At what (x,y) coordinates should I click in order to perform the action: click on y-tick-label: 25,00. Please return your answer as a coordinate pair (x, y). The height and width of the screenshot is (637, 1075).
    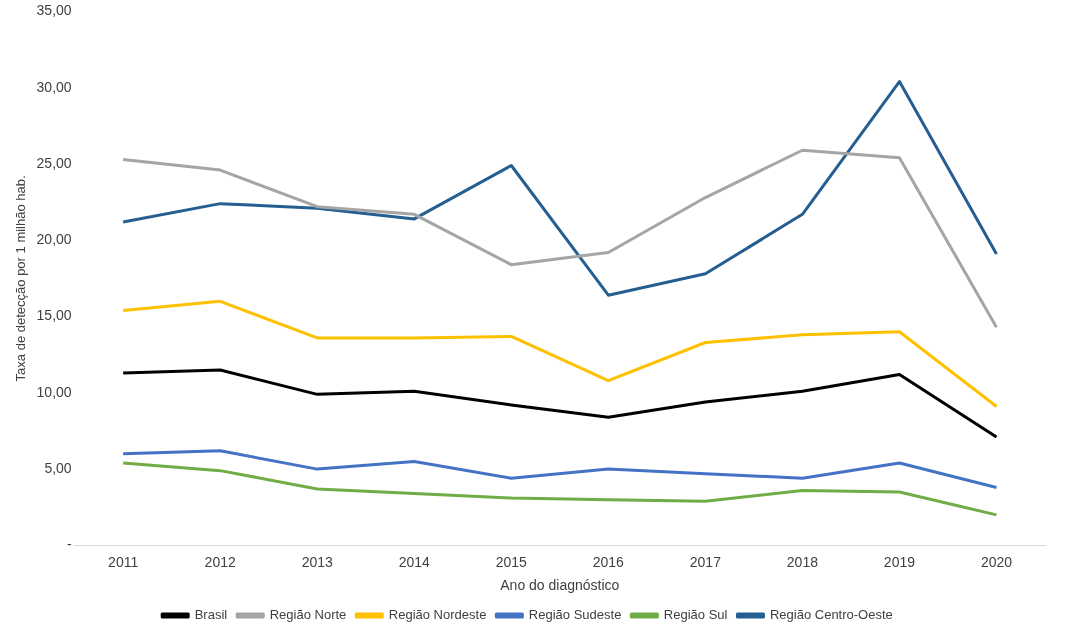
    Looking at the image, I should click on (54, 162).